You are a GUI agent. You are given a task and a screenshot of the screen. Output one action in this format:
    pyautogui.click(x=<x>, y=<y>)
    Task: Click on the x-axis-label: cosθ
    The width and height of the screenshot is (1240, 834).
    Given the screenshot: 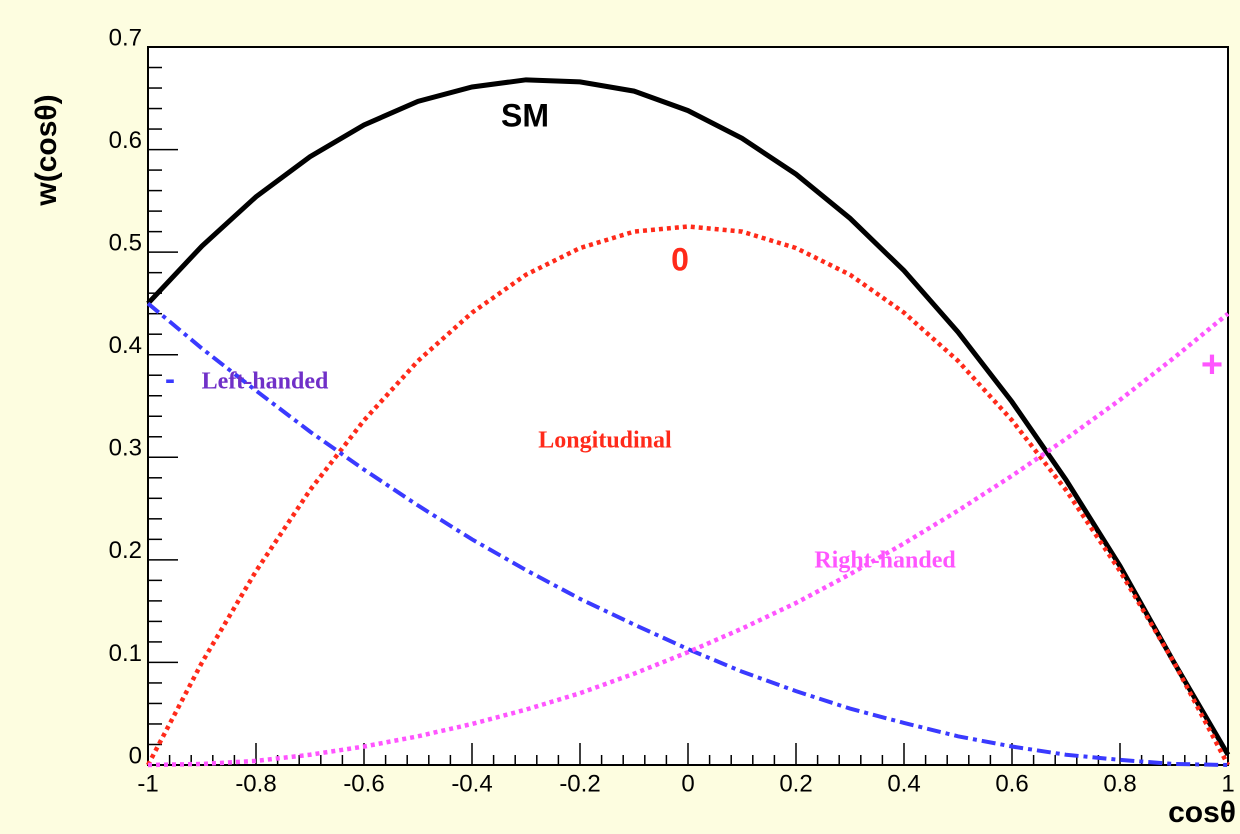 What is the action you would take?
    pyautogui.click(x=1202, y=812)
    